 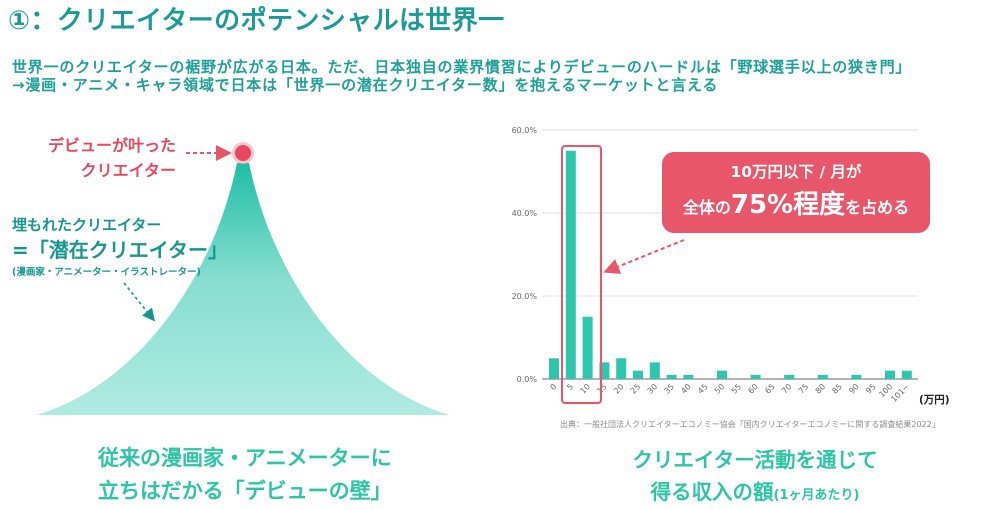 What do you see at coordinates (525, 130) in the screenshot?
I see `y-tick-label: 60.0%` at bounding box center [525, 130].